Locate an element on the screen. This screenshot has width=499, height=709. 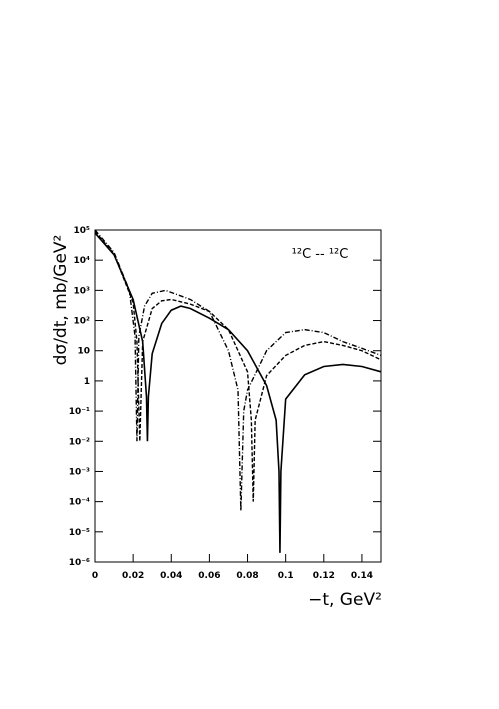
y-tick-label: 10⁻⁴ is located at coordinates (79, 503).